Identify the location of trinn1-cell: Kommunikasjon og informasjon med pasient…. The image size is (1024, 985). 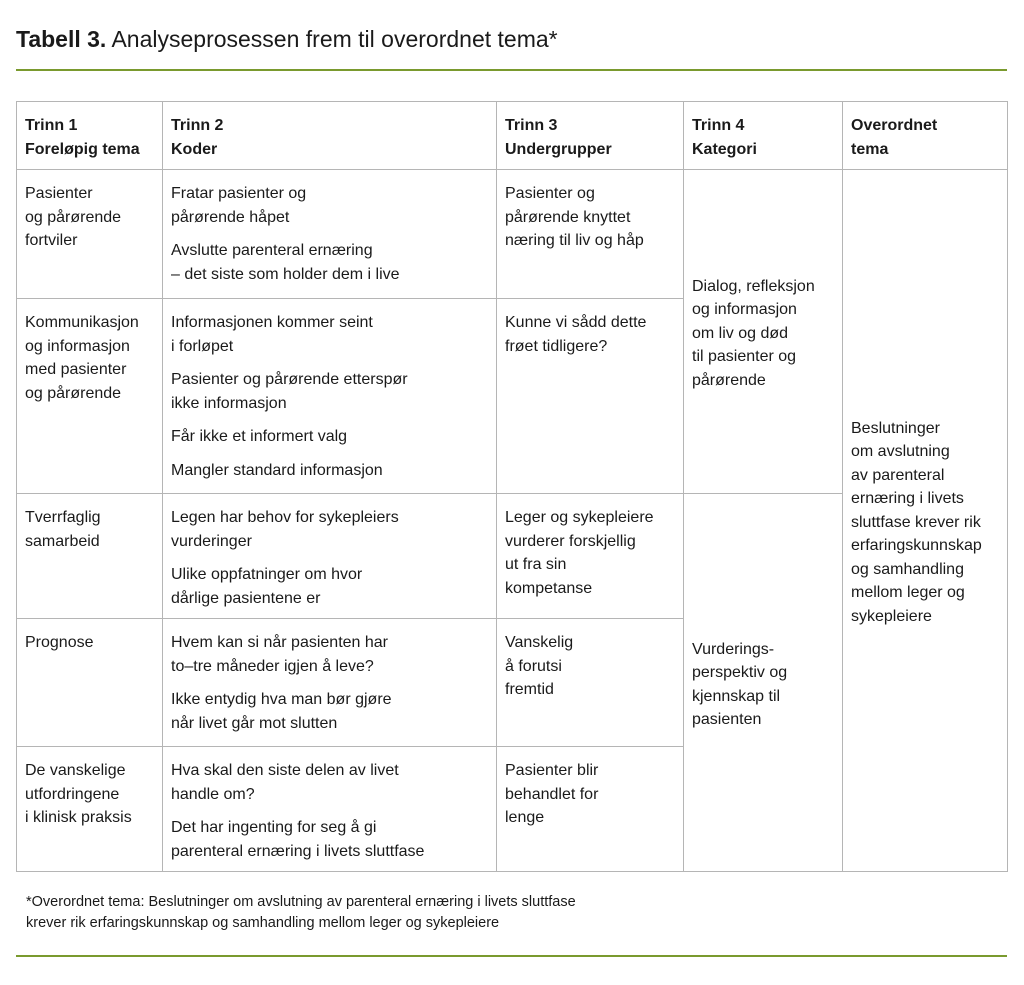
(89, 396).